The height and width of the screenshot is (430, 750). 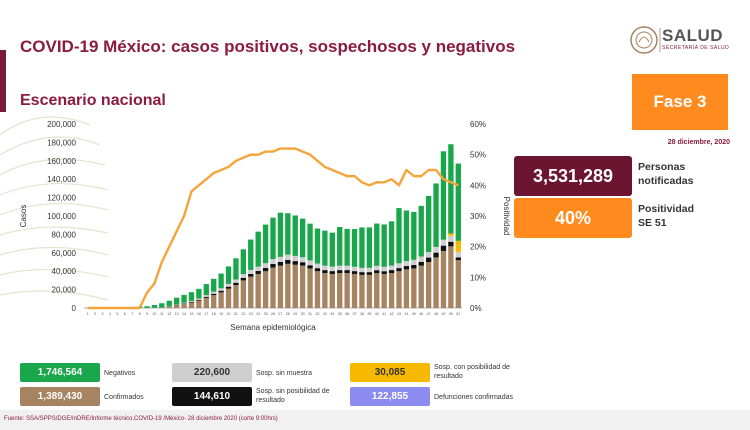 I want to click on x-tick-label: 48, so click(x=436, y=314).